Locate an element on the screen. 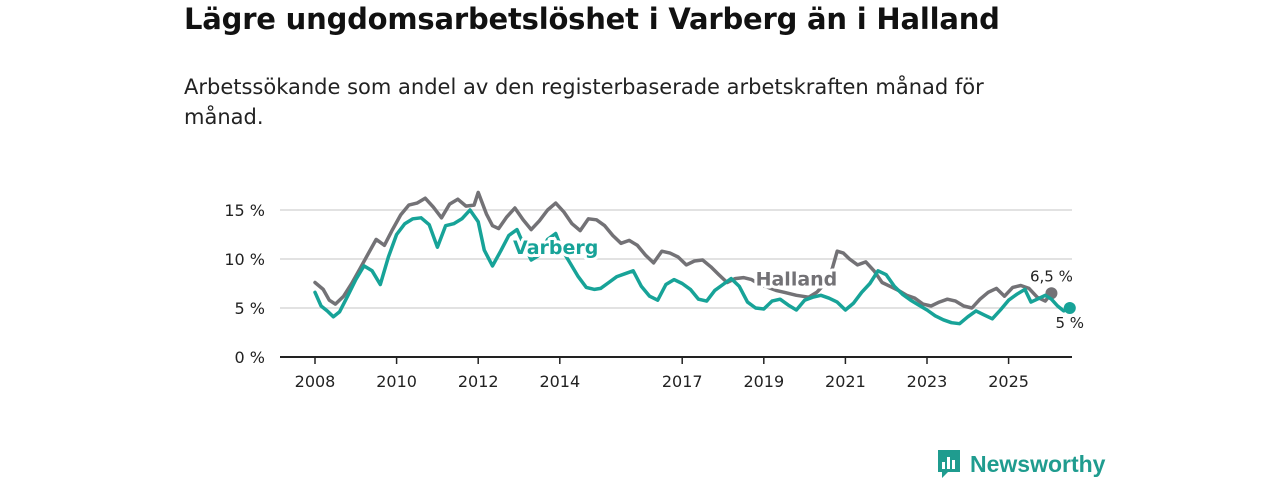  x-tick-label: 2010 is located at coordinates (396, 381).